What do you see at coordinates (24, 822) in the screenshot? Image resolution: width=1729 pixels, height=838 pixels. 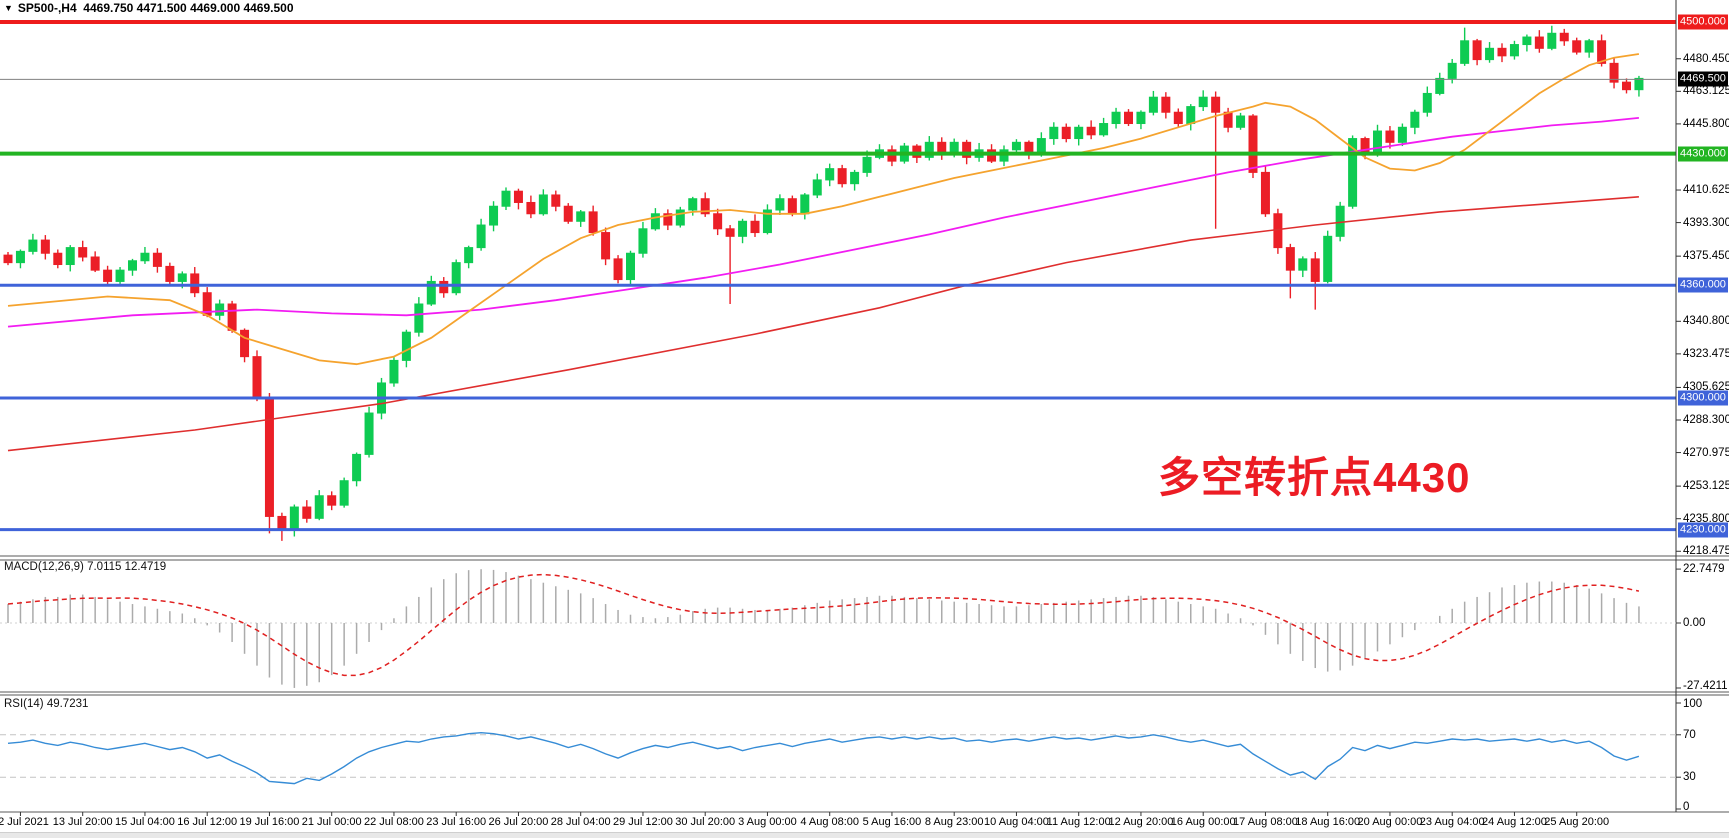 I see `time-axis-label: 12 Jul 2021` at bounding box center [24, 822].